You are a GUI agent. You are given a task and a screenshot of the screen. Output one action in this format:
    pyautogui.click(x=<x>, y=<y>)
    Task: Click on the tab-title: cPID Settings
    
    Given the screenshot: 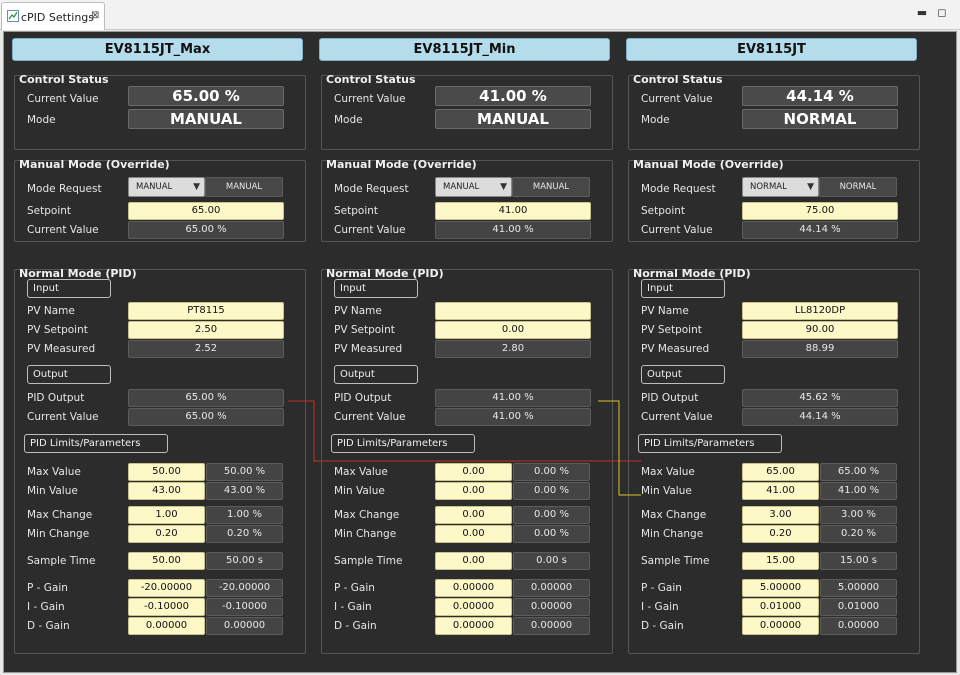 What is the action you would take?
    pyautogui.click(x=58, y=17)
    